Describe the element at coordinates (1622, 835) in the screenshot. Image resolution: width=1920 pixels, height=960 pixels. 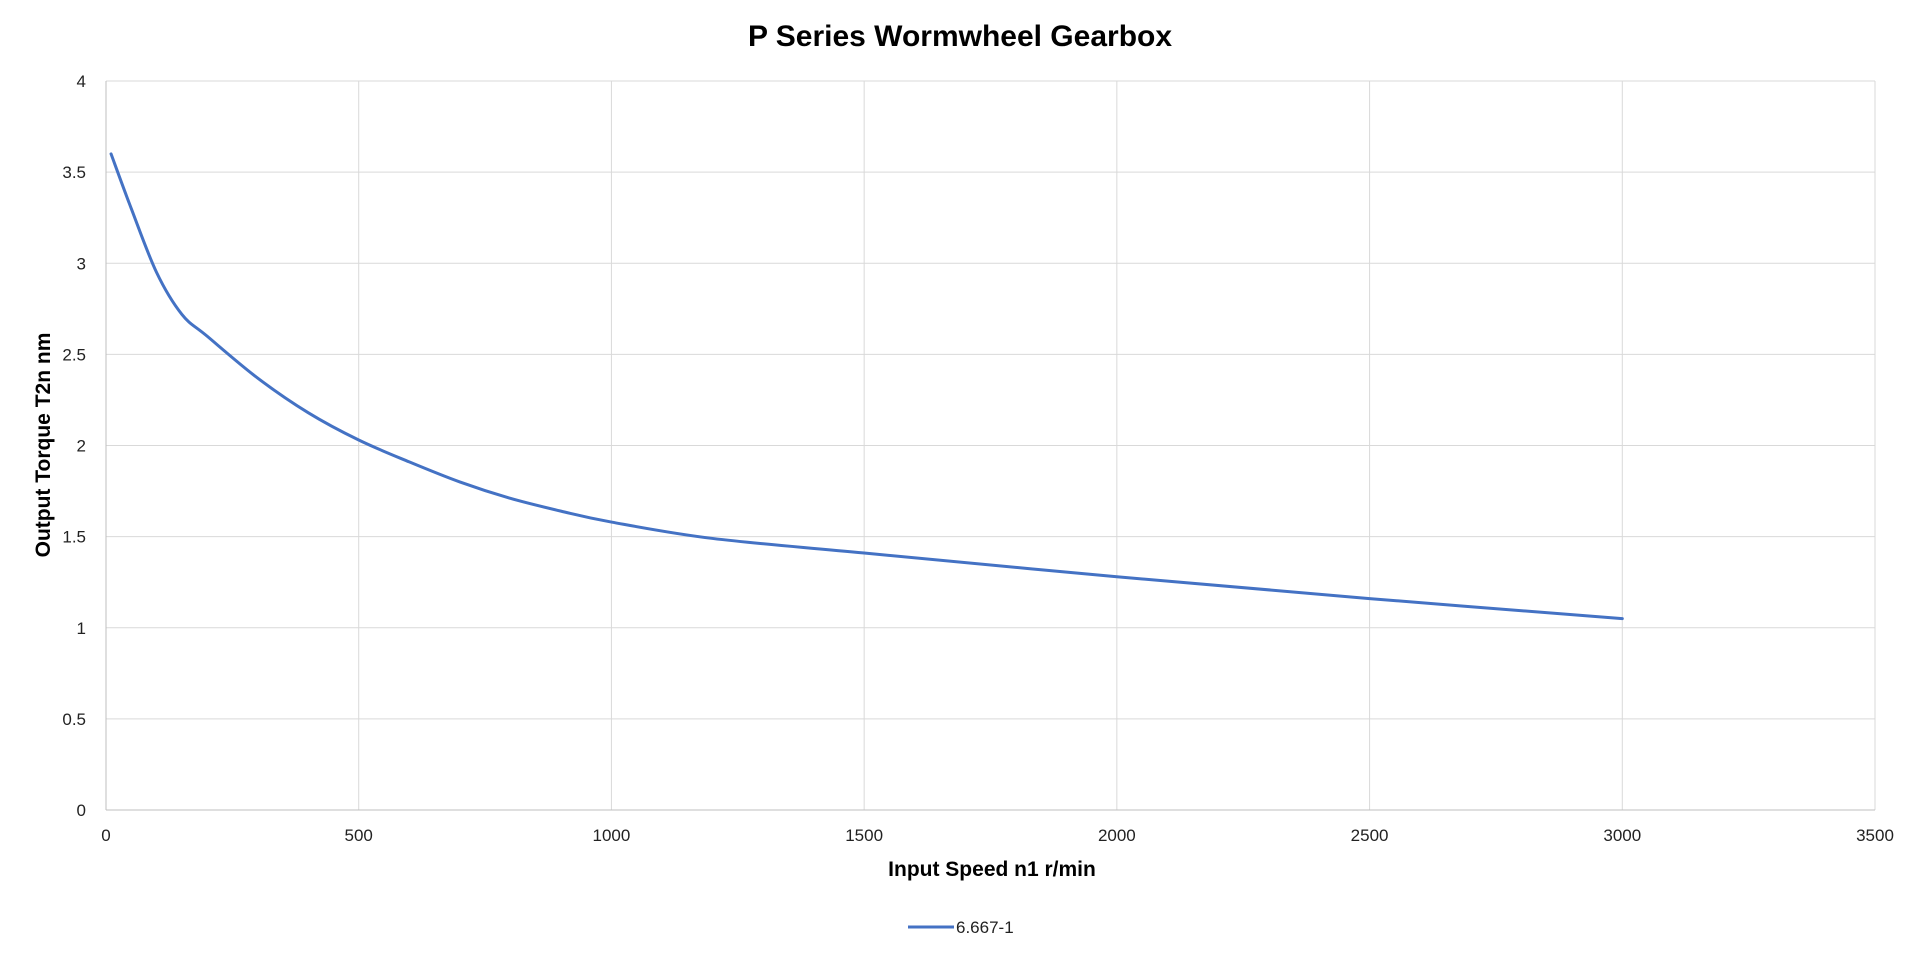
I see `x-tick-label: 3000` at that location.